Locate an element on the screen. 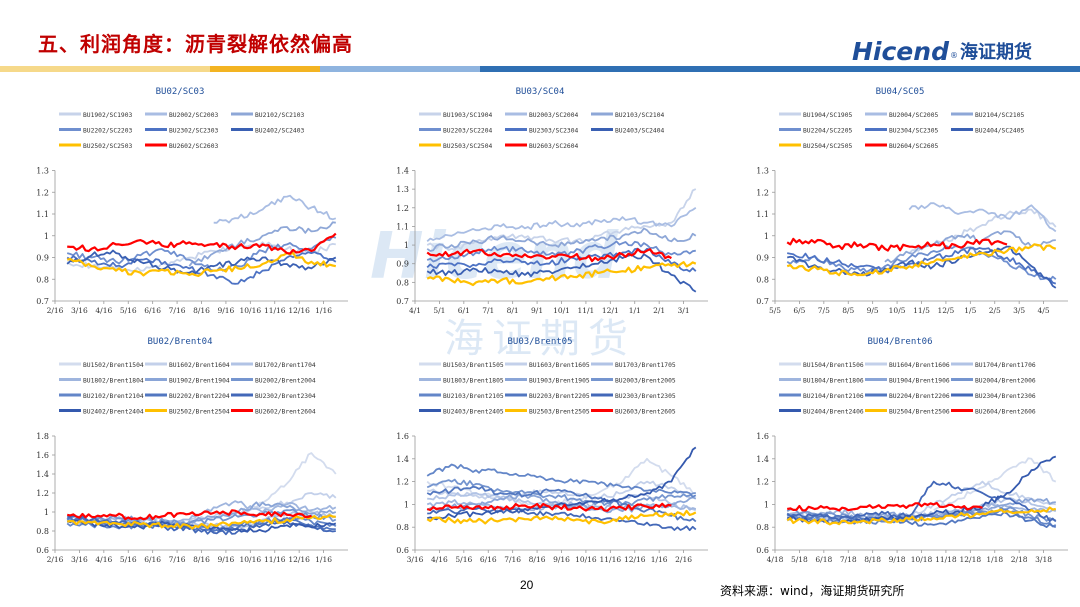  brand-logo: Hicend ® 海证期货 is located at coordinates (942, 48).